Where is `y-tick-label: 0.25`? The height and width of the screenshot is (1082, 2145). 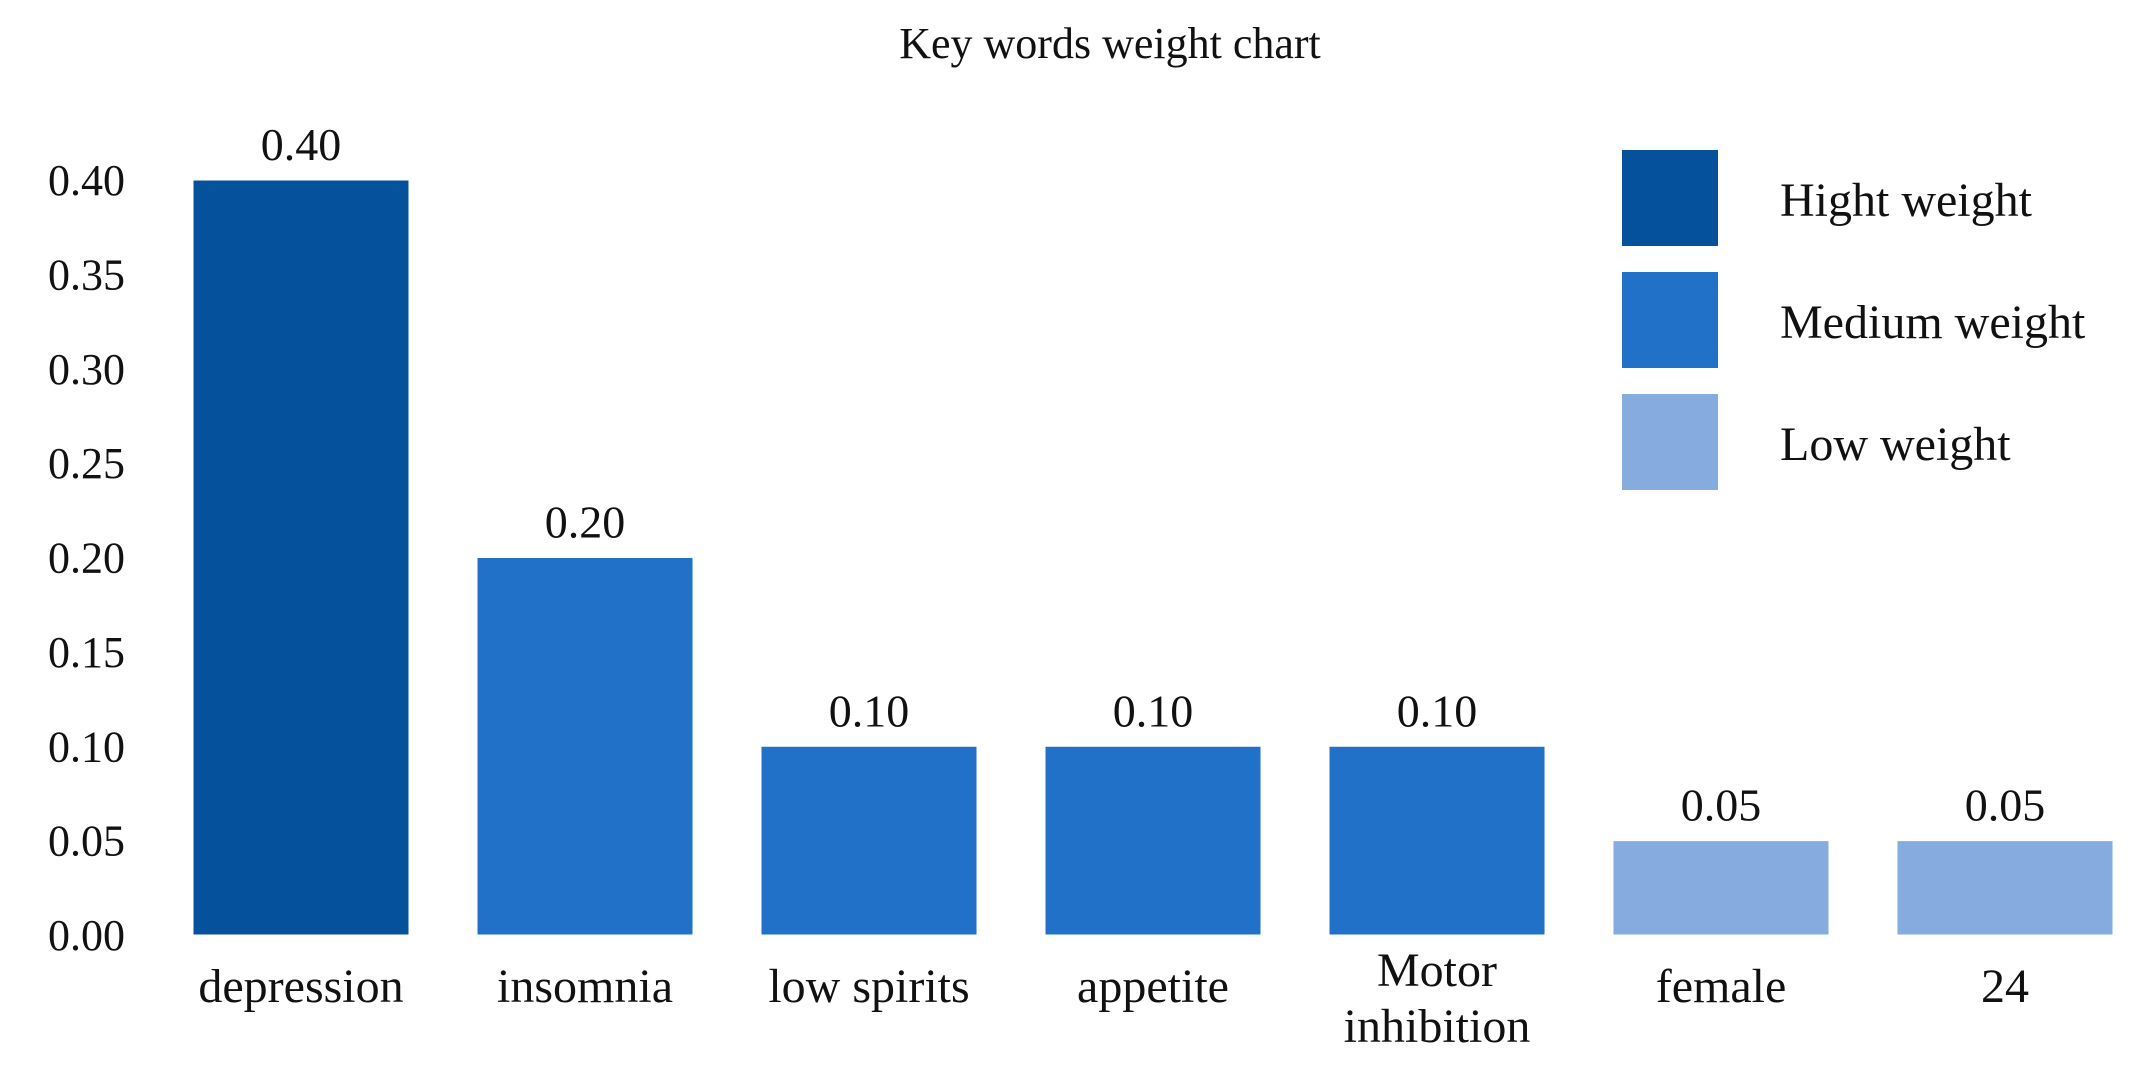
y-tick-label: 0.25 is located at coordinates (86, 463).